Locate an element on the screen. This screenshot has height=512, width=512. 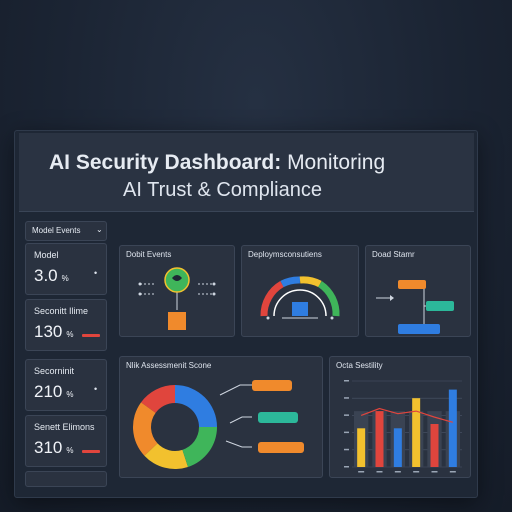
panel-title: Octa Sestility is located at coordinates (359, 365).